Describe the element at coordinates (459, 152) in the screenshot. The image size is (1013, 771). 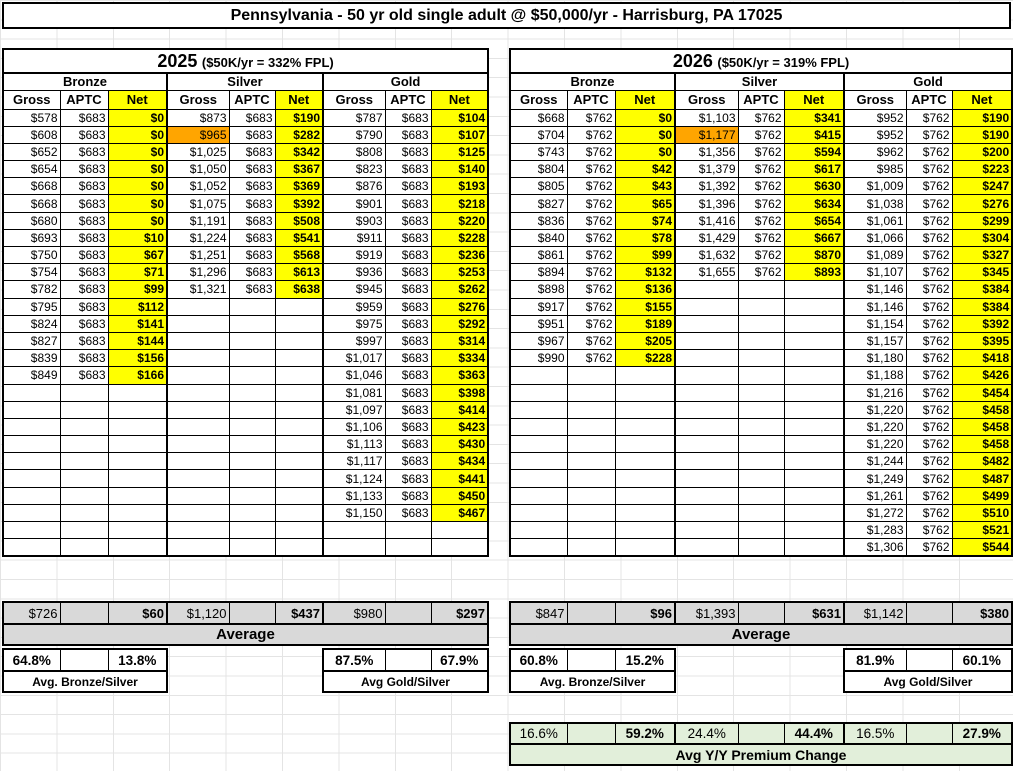
I see `gold-net-cell: $125` at that location.